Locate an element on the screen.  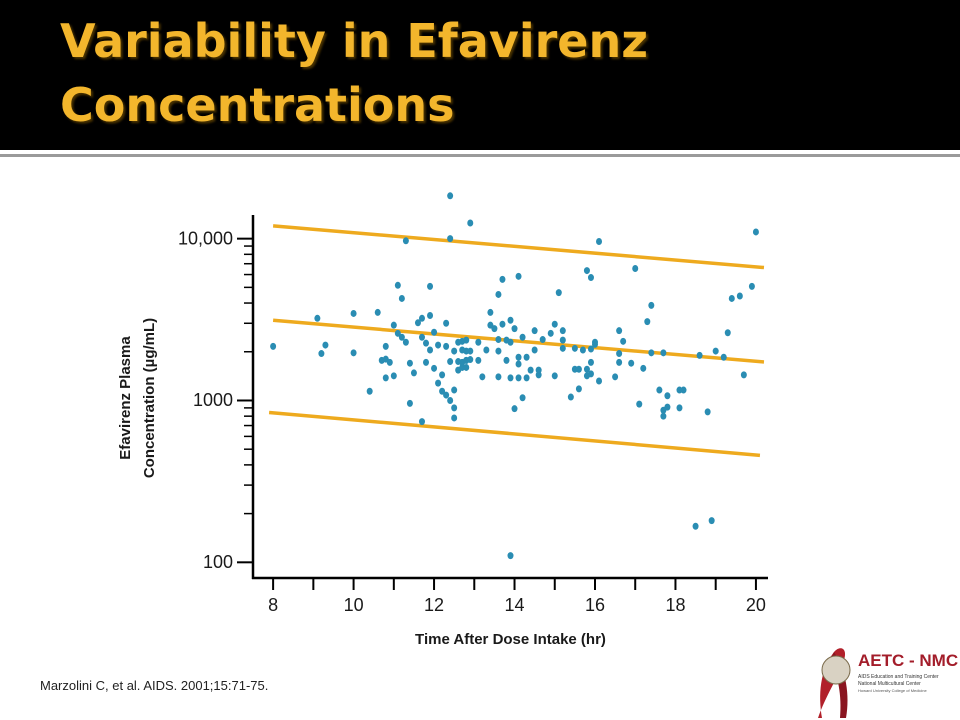
y-axis-label: Concentration (µg/mL) is located at coordinates (149, 398).